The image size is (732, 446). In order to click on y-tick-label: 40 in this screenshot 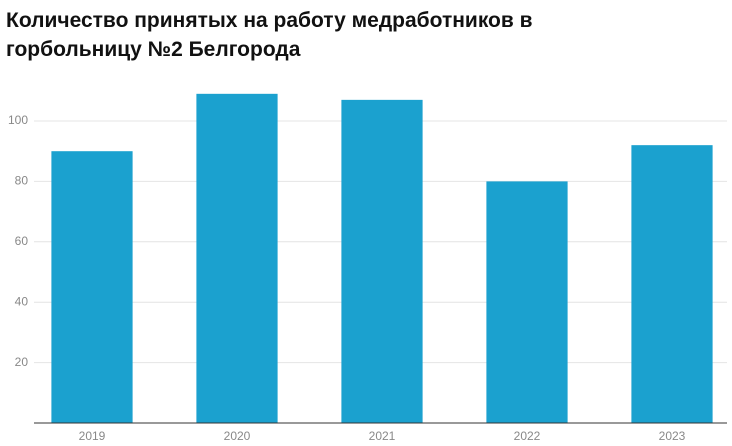, I will do `click(22, 301)`.